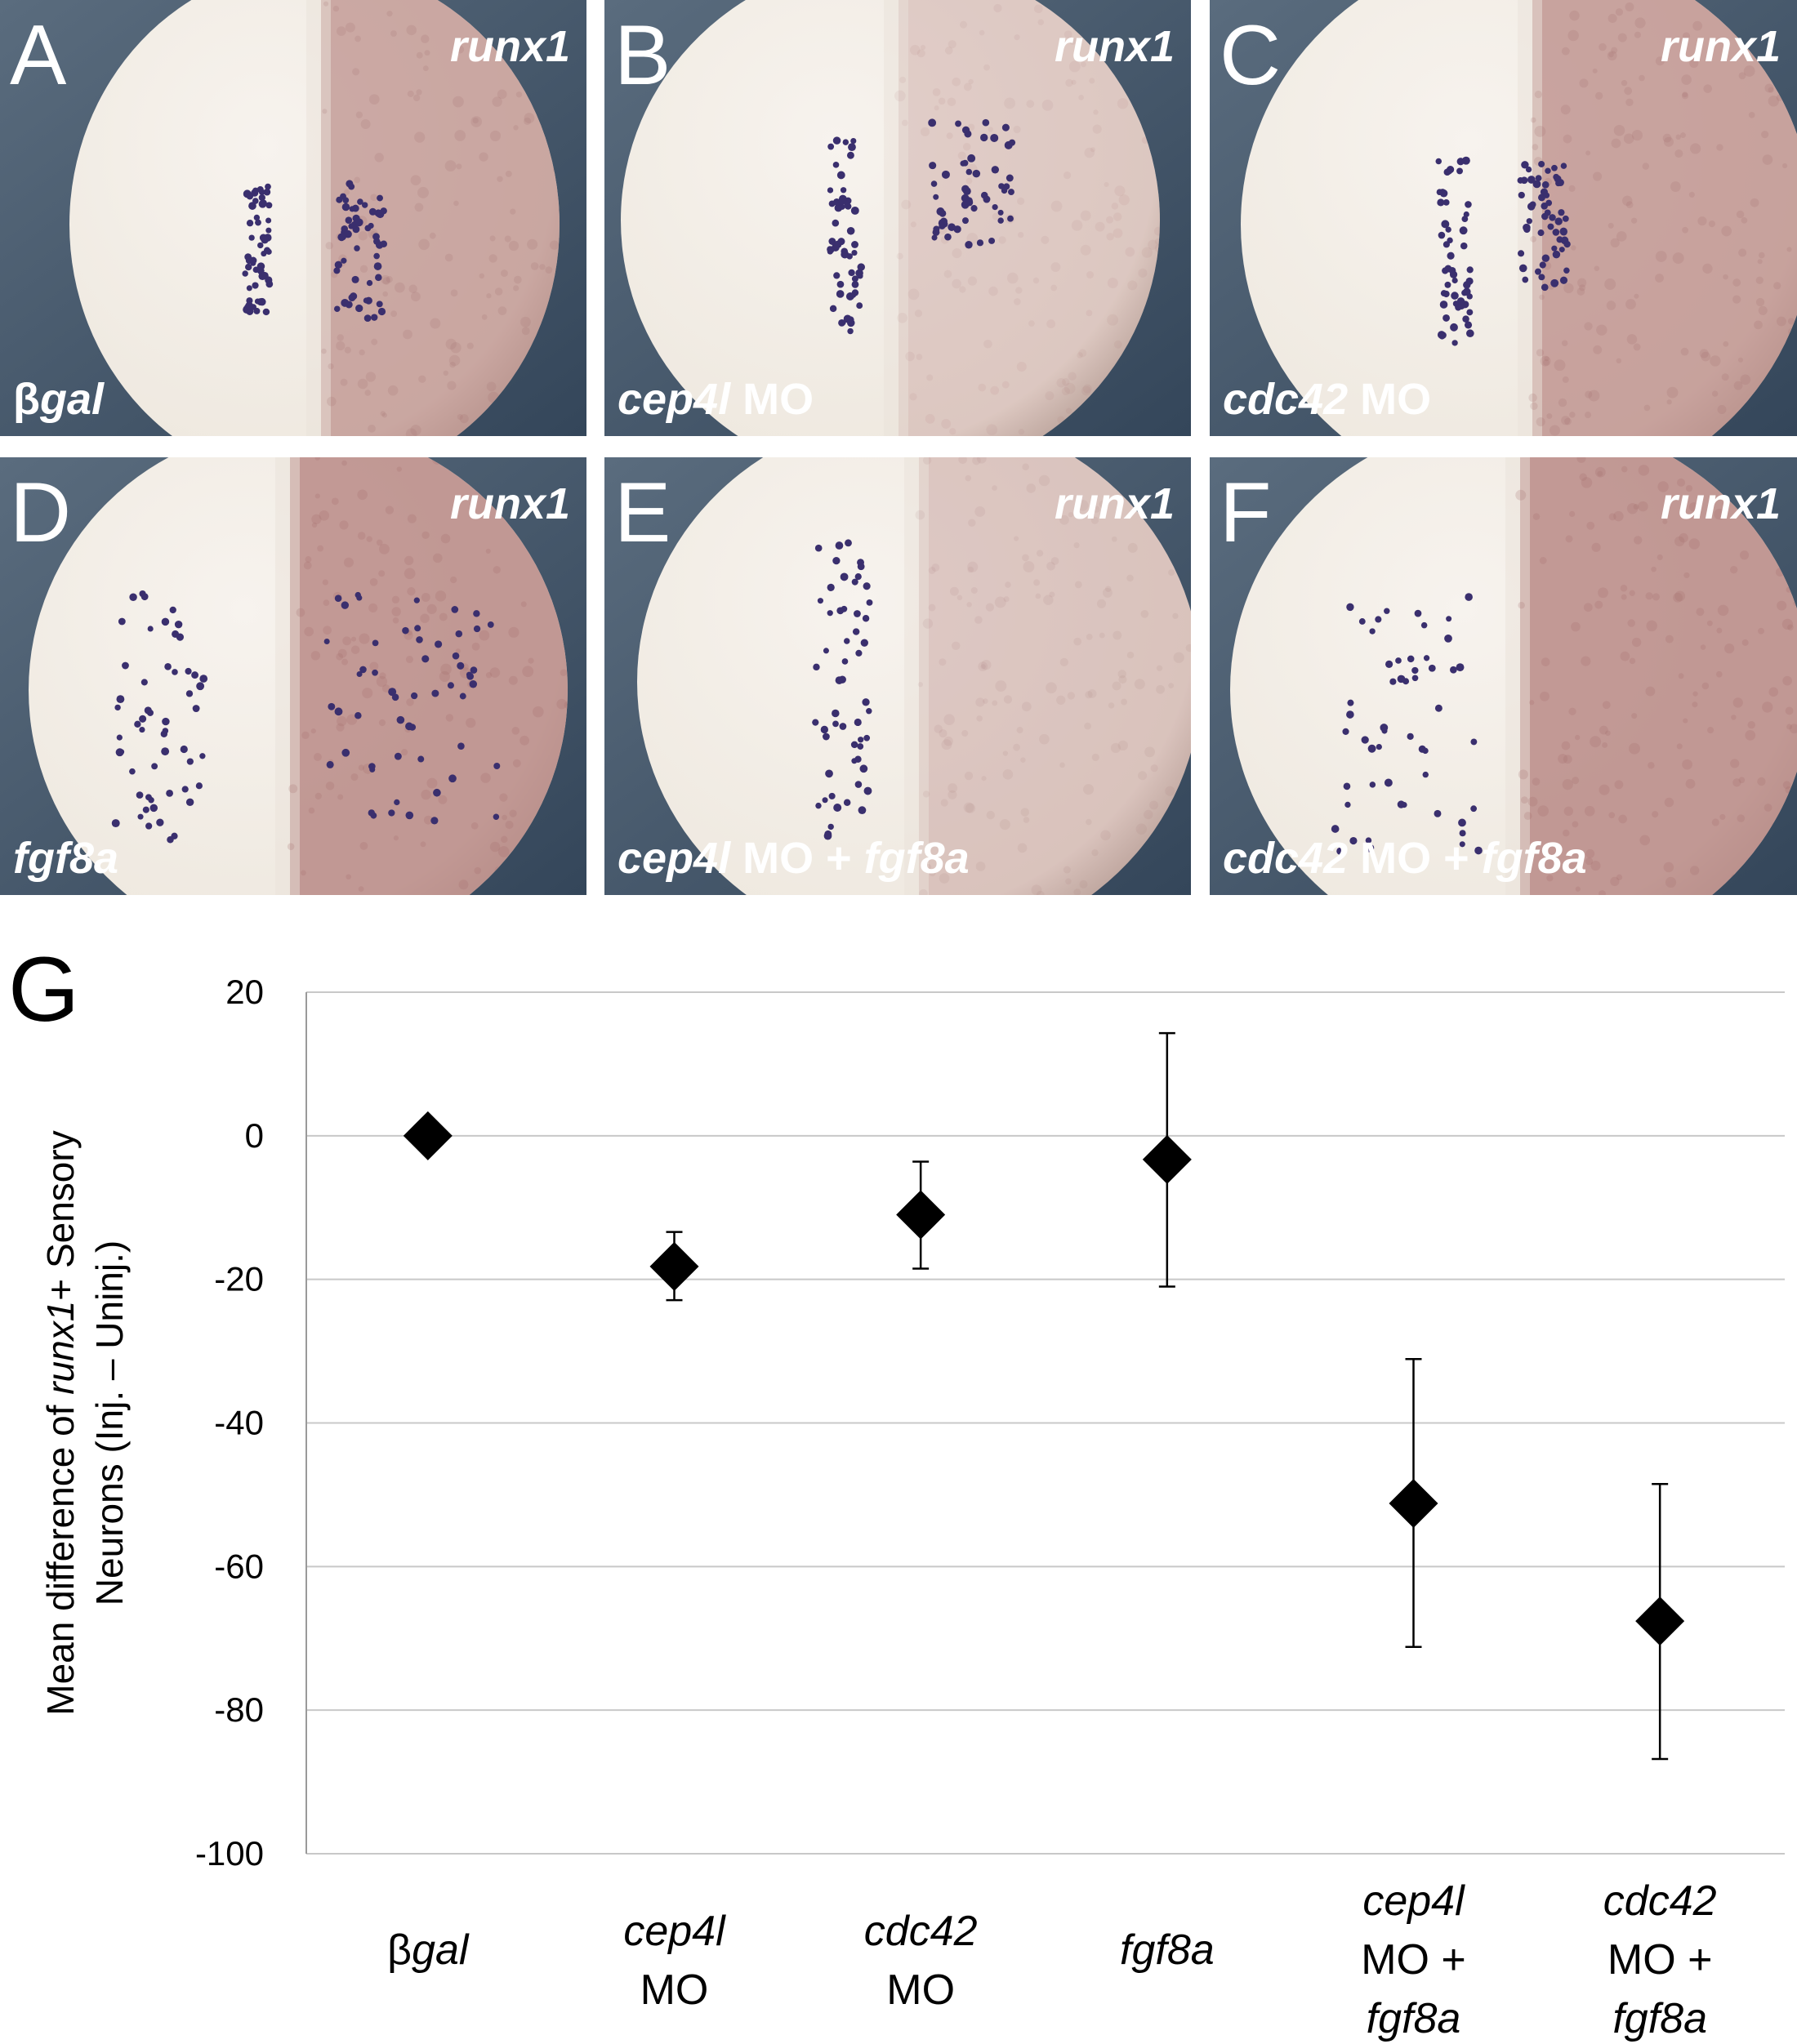  Describe the element at coordinates (109, 1422) in the screenshot. I see `y-axis-label-line: Neurons (Inj. – Uninj.)` at that location.